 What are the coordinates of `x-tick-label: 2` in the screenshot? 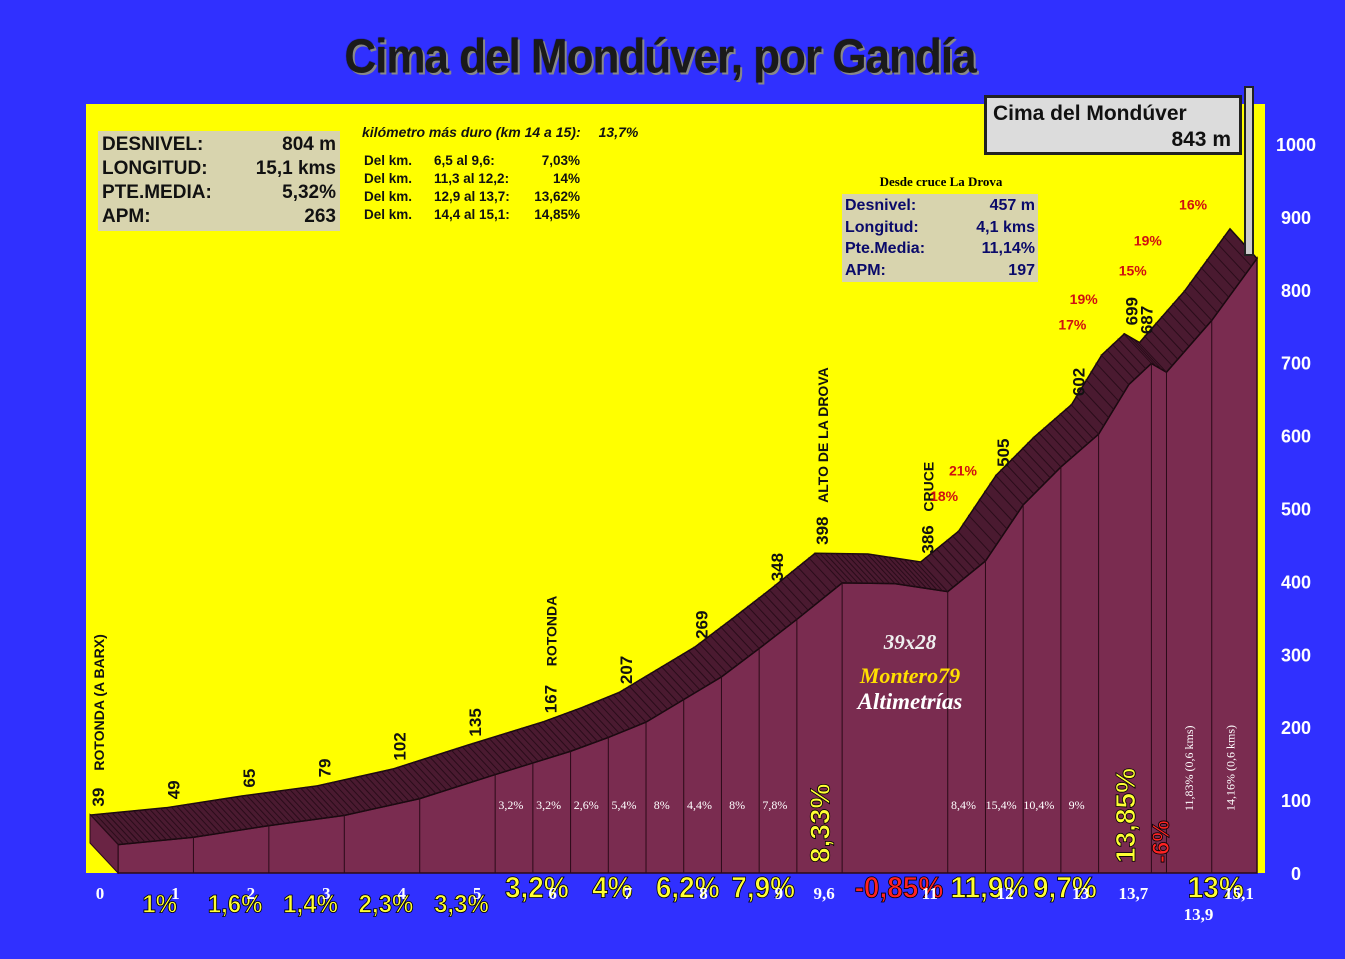 It's located at (251, 893).